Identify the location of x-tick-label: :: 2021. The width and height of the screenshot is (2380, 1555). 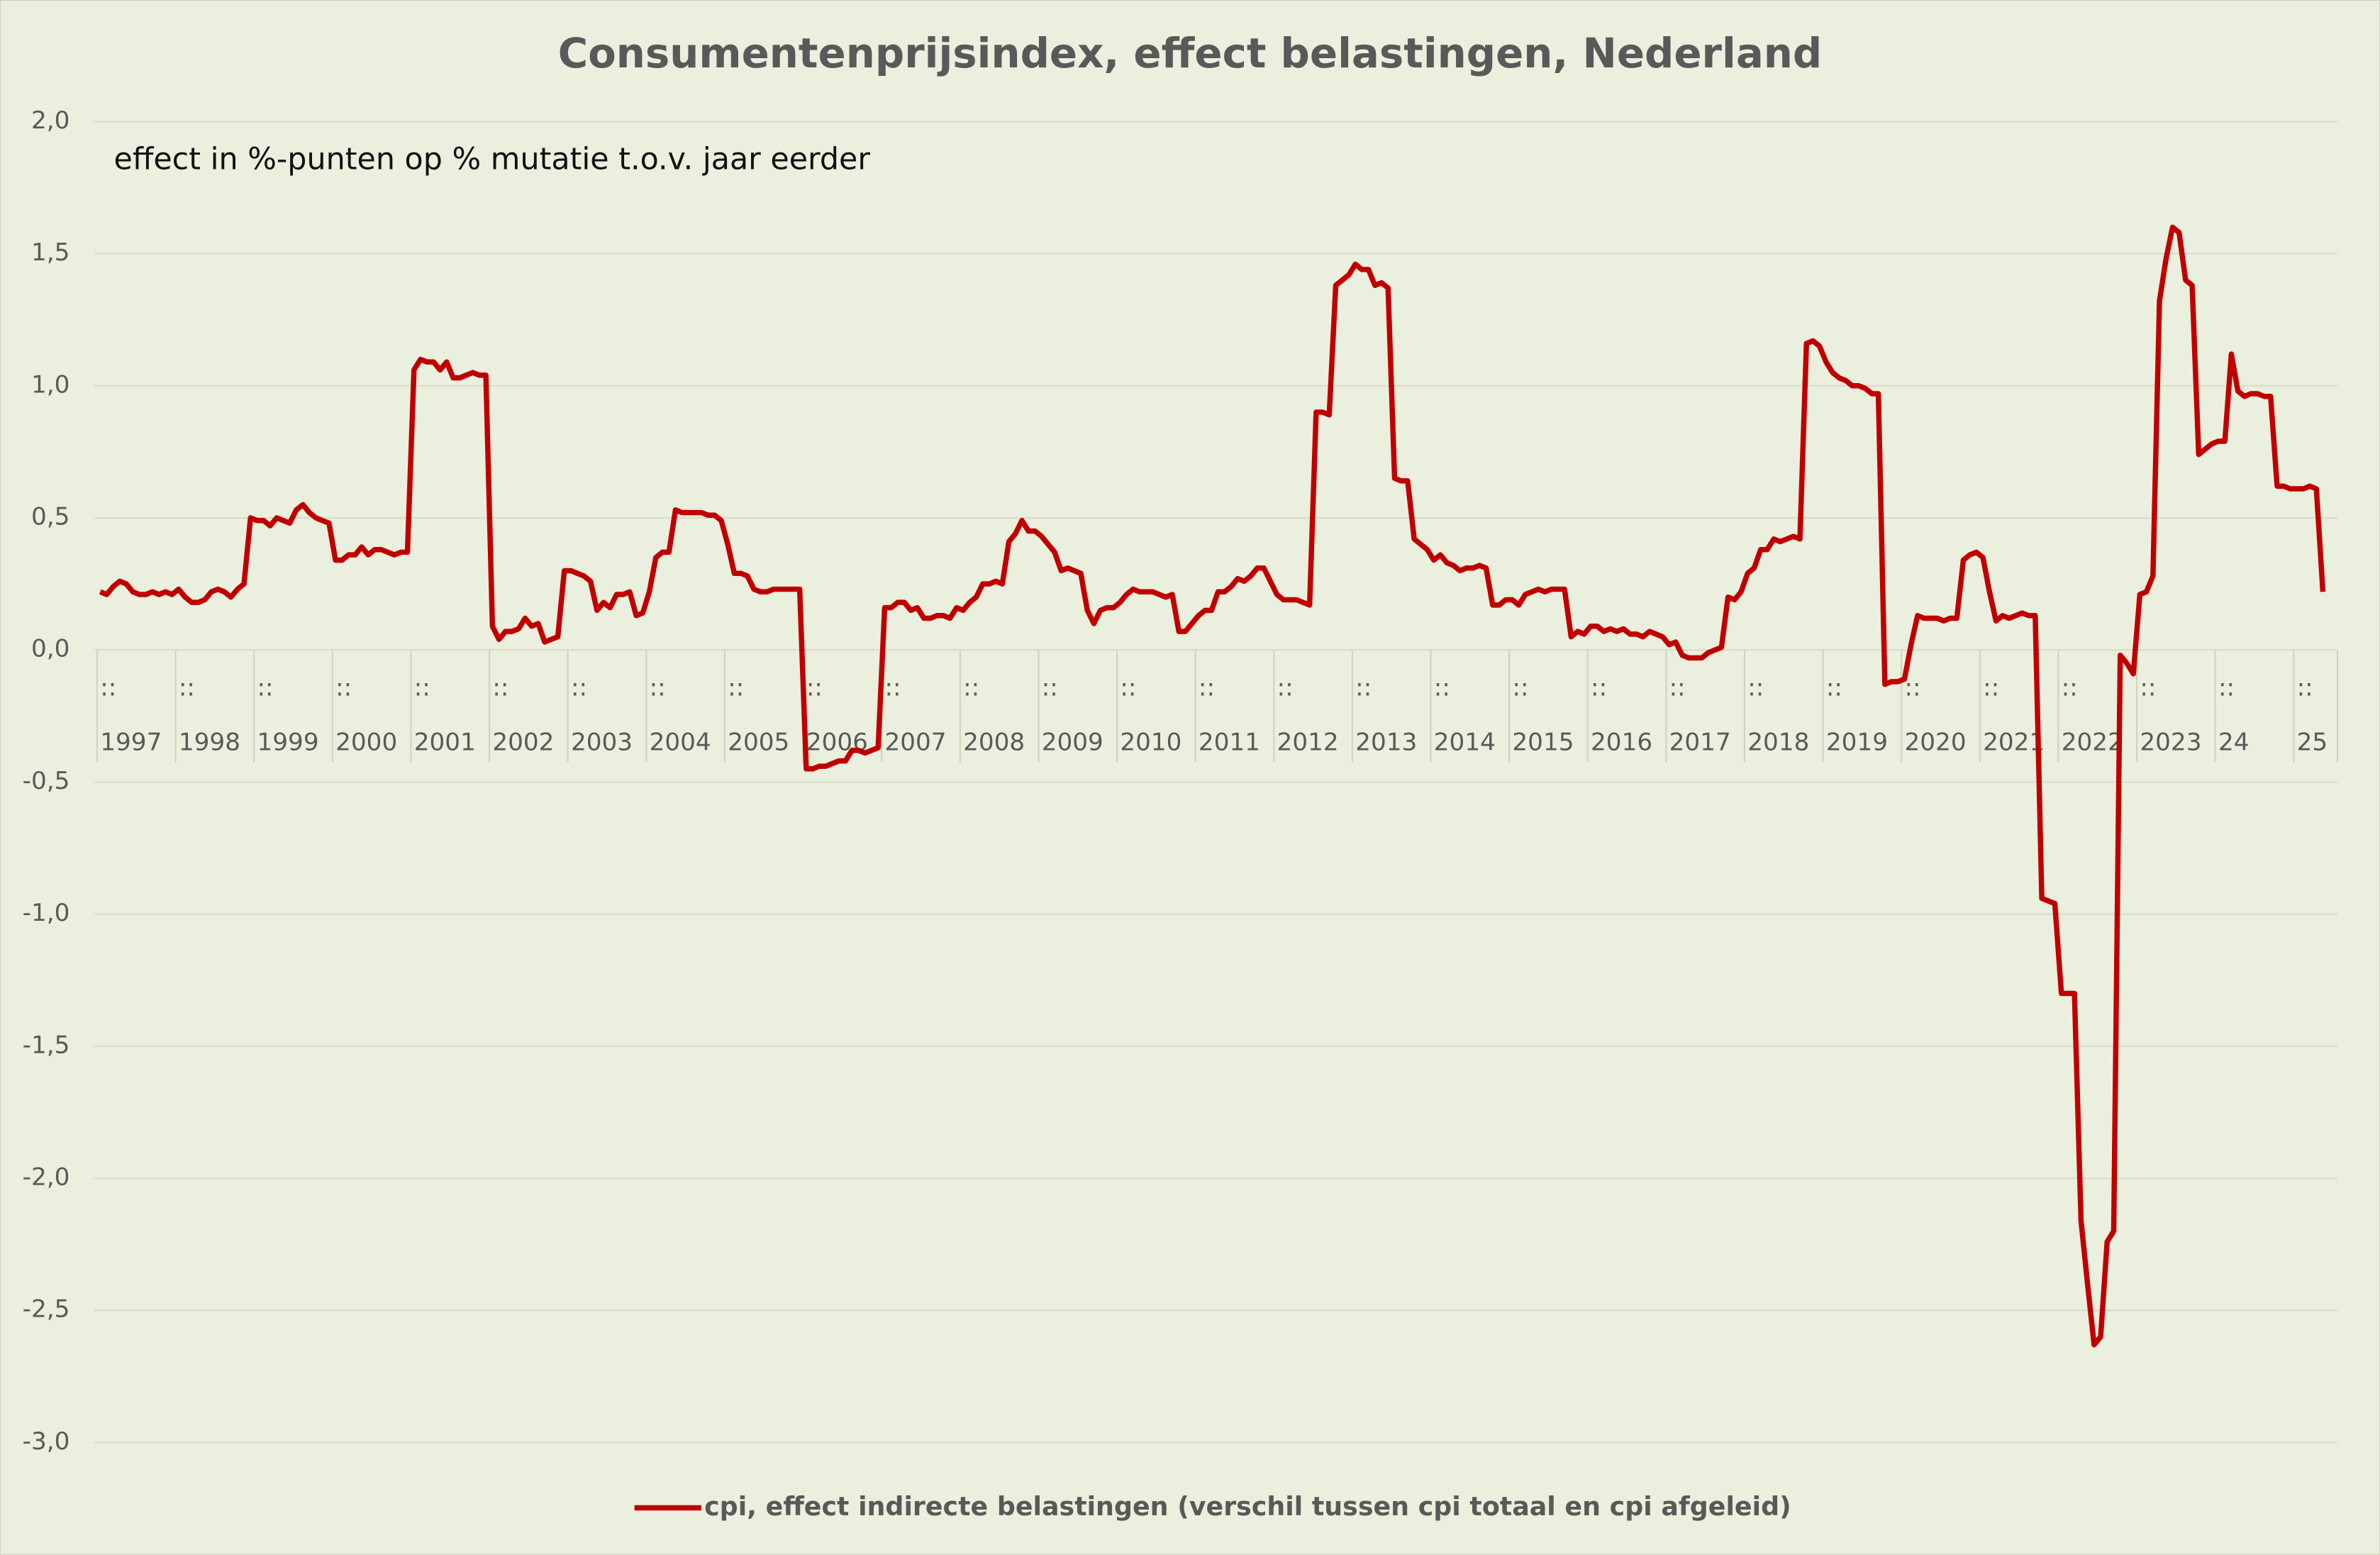
(2014, 714).